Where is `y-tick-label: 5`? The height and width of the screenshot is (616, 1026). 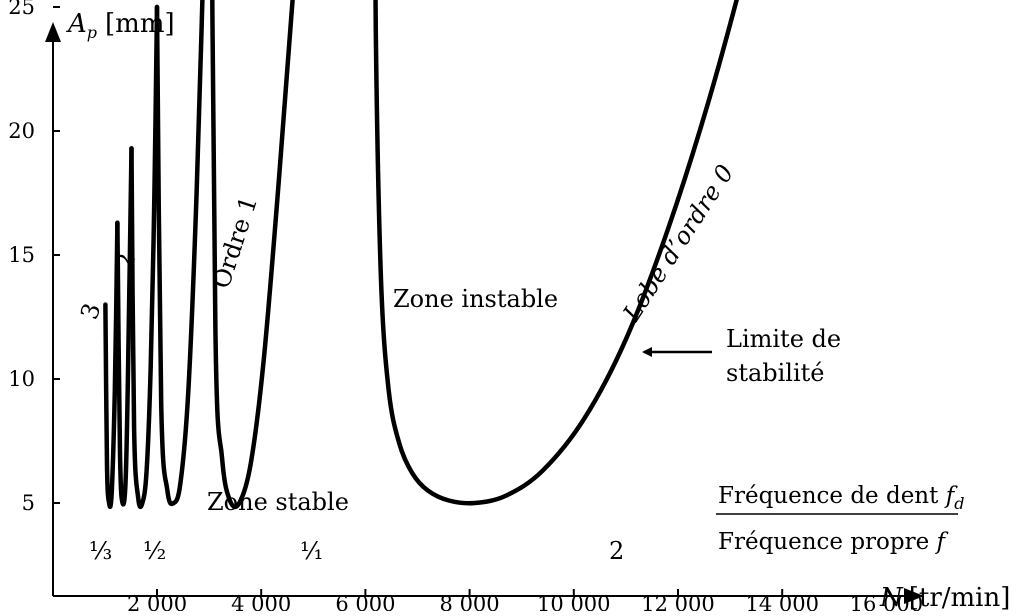 y-tick-label: 5 is located at coordinates (28, 503).